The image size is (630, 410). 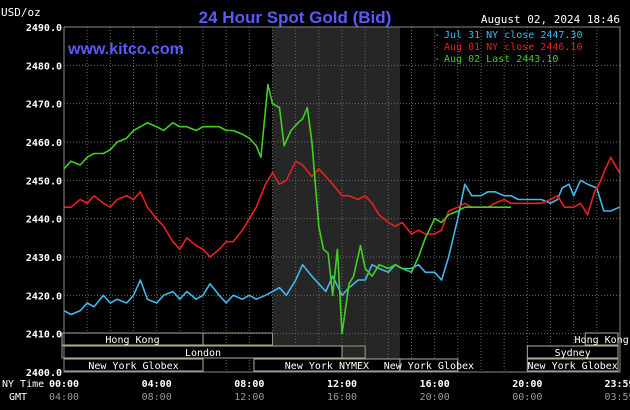 What do you see at coordinates (249, 384) in the screenshot?
I see `x-tick-label-ny: 08:00` at bounding box center [249, 384].